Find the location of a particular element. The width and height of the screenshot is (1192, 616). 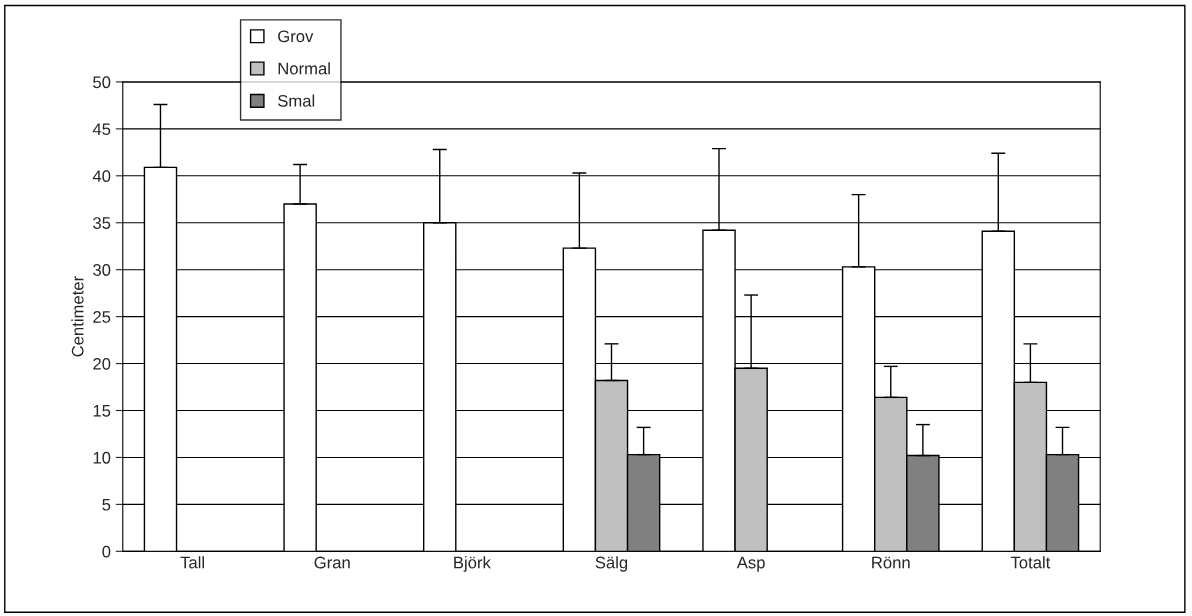

y-axis-title: Centimeter is located at coordinates (77, 316).